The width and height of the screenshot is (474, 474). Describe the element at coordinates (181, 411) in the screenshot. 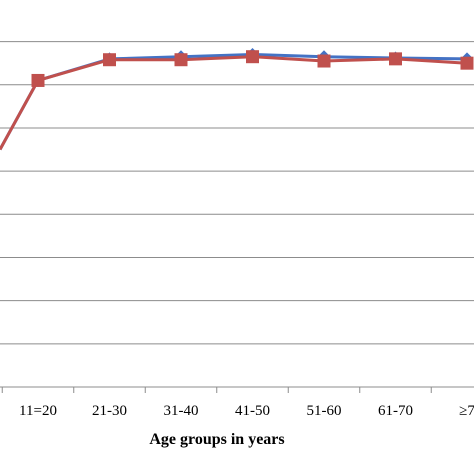

I see `x-tick-label: 31-40` at that location.